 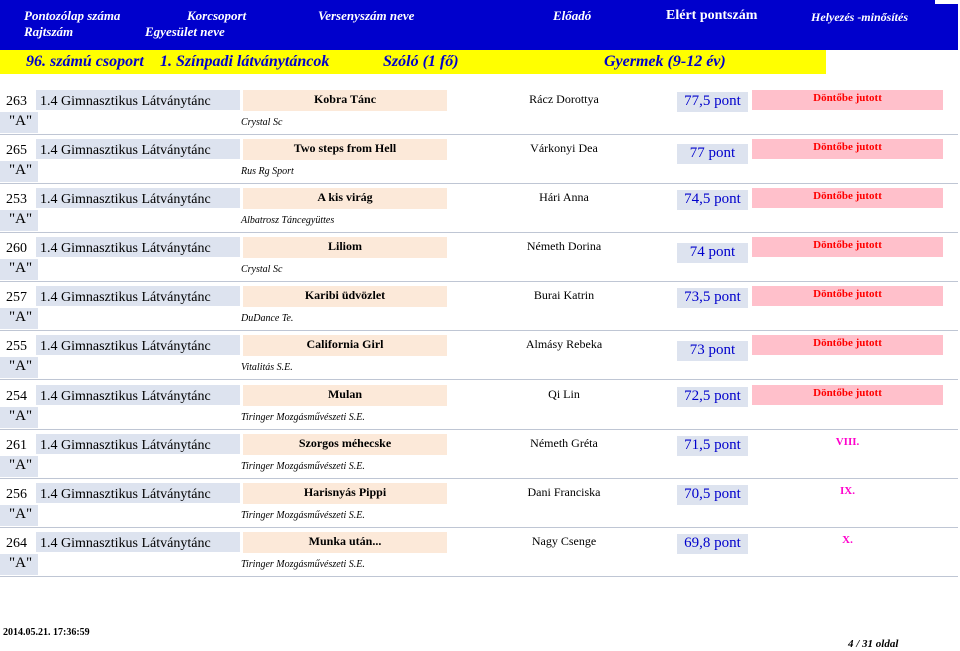 I want to click on piece-title: Kobra Tánc, so click(x=345, y=99).